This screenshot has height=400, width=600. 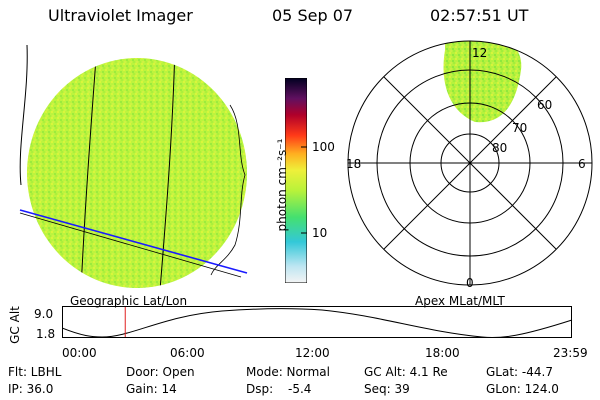 I want to click on colorbar-label: photon cm⁻²s⁻¹, so click(x=282, y=185).